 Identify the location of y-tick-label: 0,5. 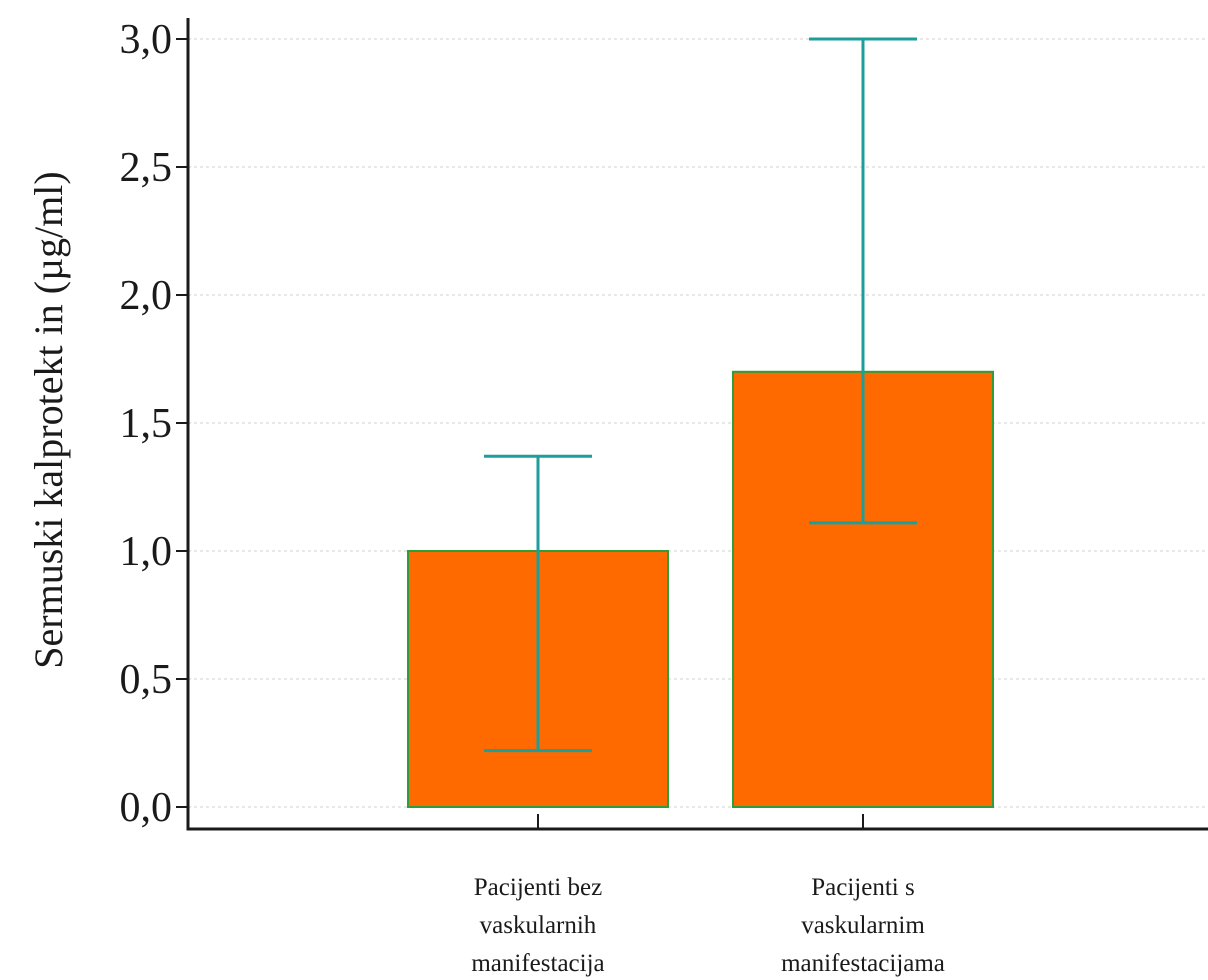
(146, 680).